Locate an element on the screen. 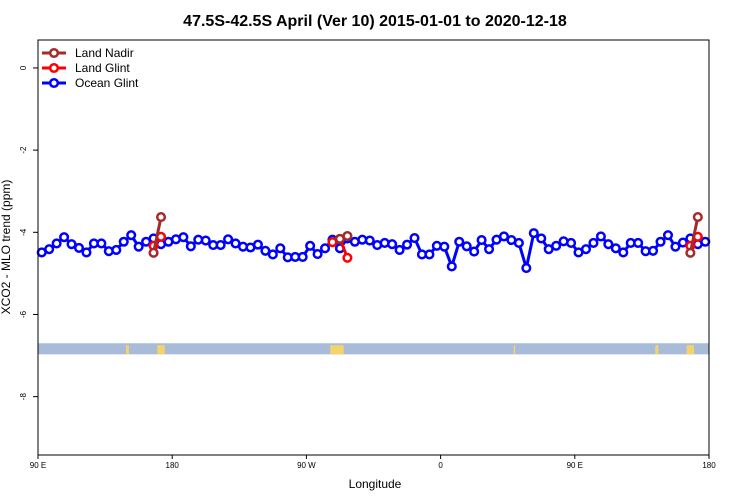 This screenshot has width=750, height=500. data-point-land-glint is located at coordinates (347, 257).